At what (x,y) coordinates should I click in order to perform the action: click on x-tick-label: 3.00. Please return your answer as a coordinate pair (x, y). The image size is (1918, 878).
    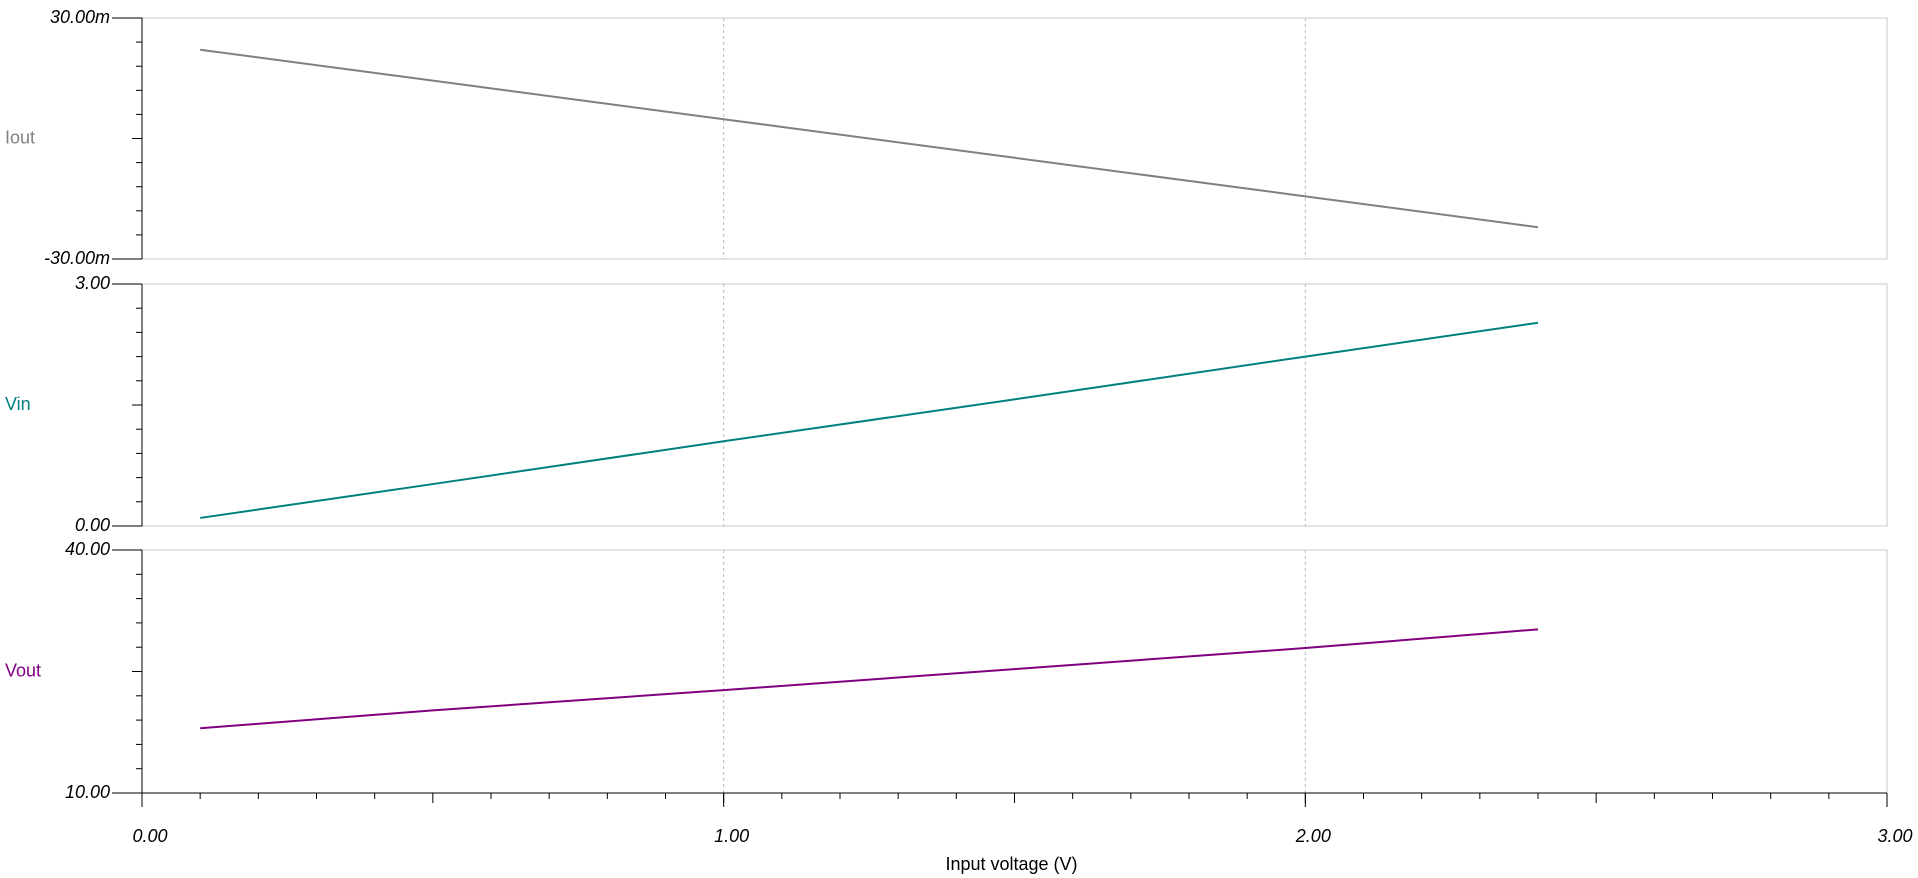
    Looking at the image, I should click on (1894, 836).